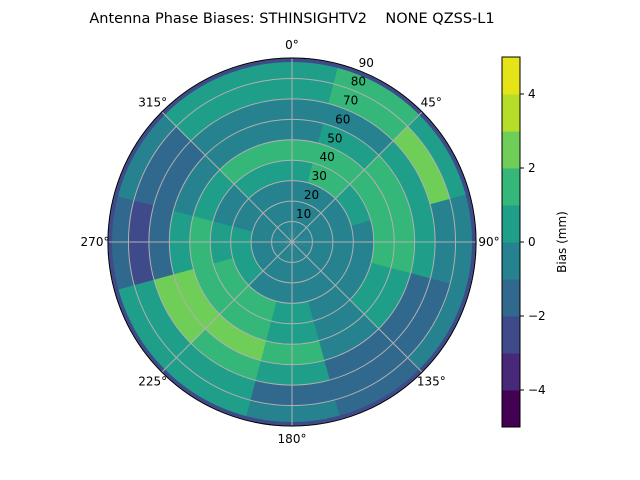 This screenshot has height=480, width=640. Describe the element at coordinates (319, 176) in the screenshot. I see `radial-tick-label: 30` at that location.